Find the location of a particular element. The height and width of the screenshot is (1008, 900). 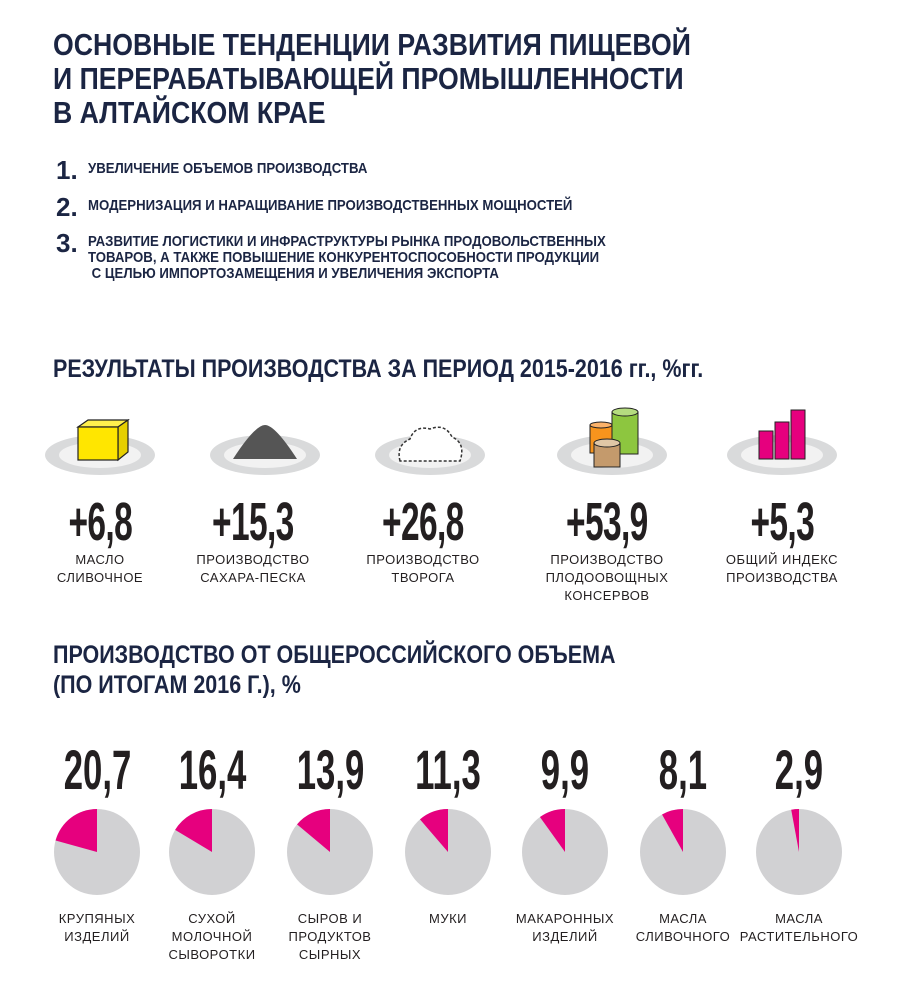

bar-chart-icon is located at coordinates (782, 442).